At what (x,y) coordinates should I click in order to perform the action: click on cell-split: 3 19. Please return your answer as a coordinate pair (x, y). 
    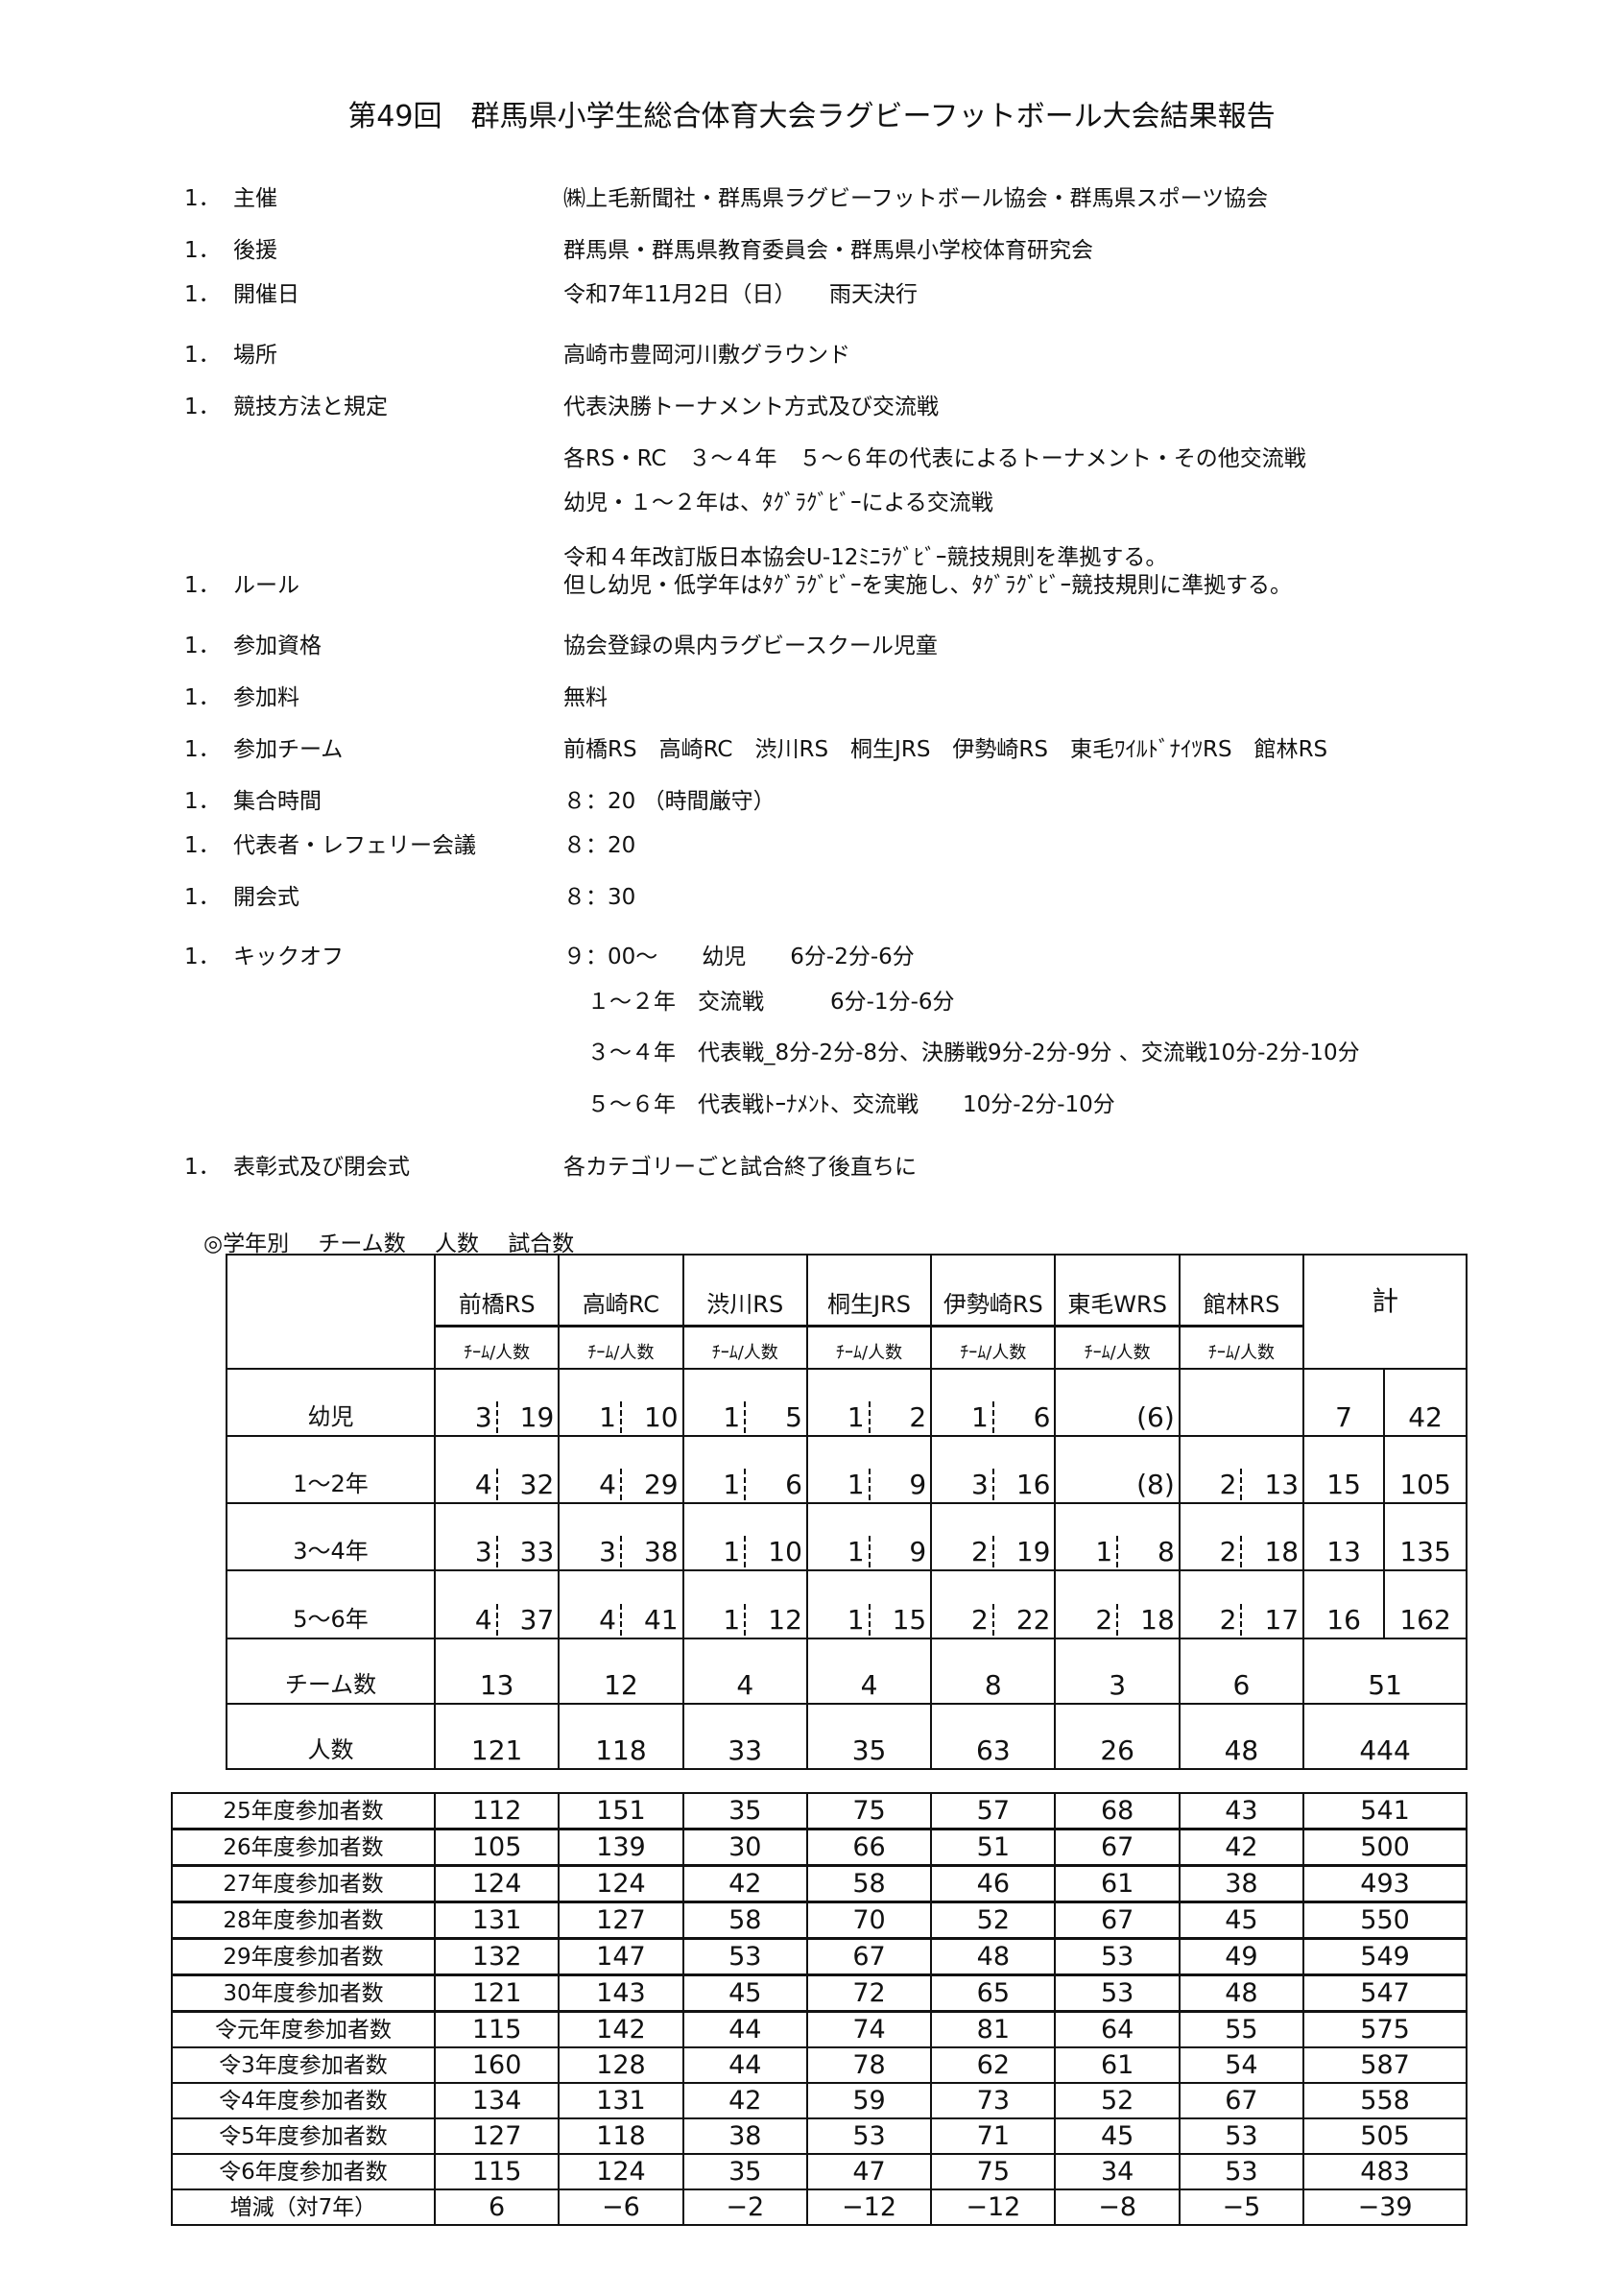
    Looking at the image, I should click on (497, 1402).